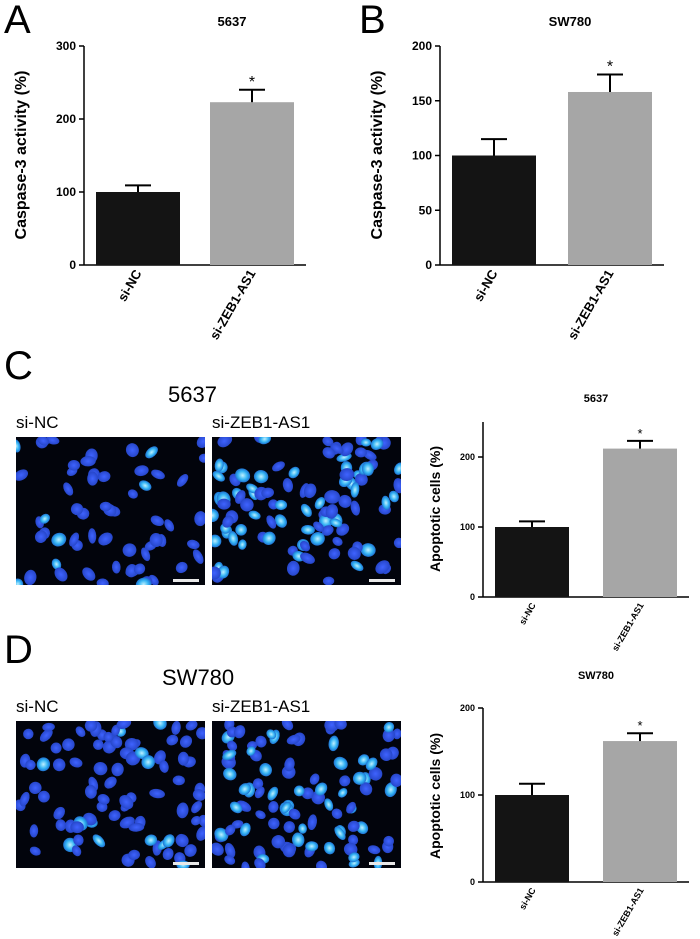  I want to click on x-tick-label-d-0: si-NC, so click(527, 899).